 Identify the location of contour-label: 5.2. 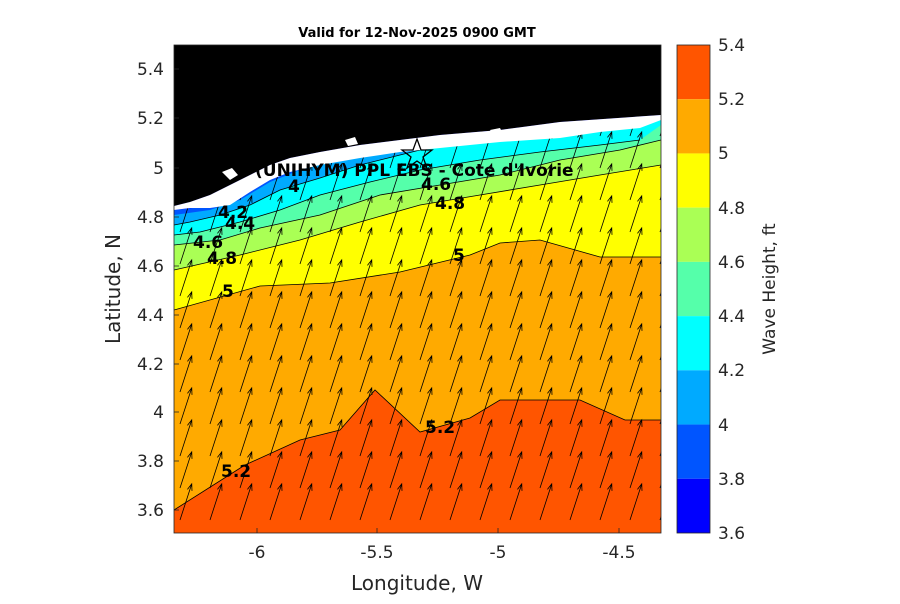
(440, 428).